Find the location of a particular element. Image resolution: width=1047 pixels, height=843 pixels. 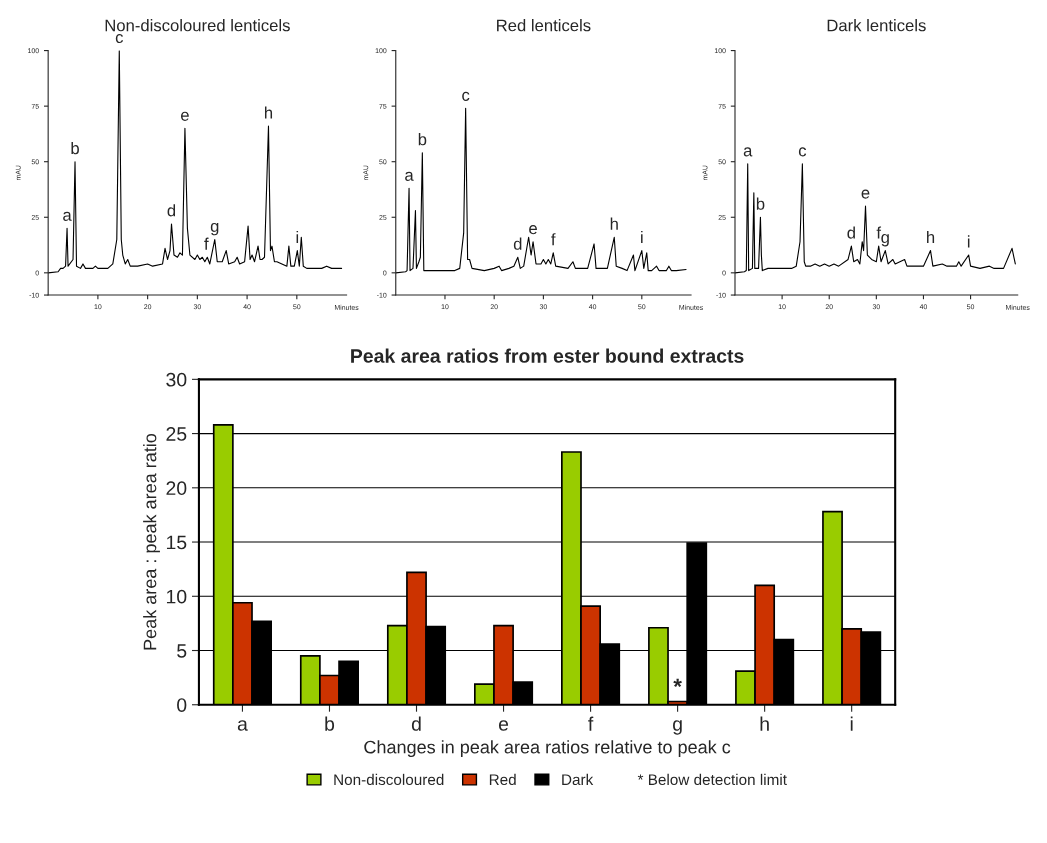

x-axis-title: Changes in peak area ratios relative to peak c is located at coordinates (547, 749).